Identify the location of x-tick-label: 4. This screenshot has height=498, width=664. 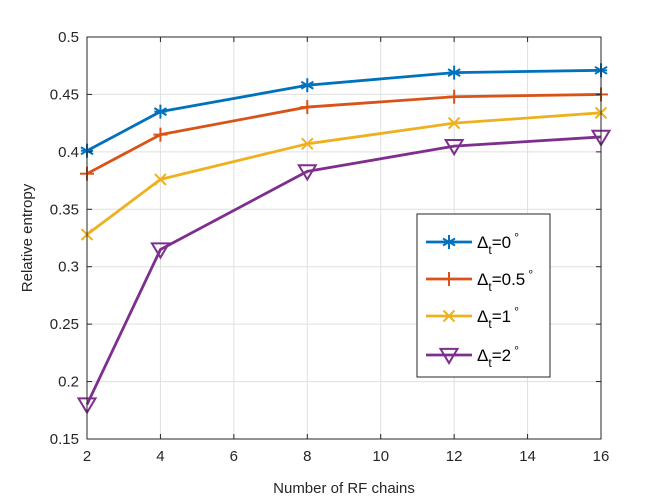
(160, 456).